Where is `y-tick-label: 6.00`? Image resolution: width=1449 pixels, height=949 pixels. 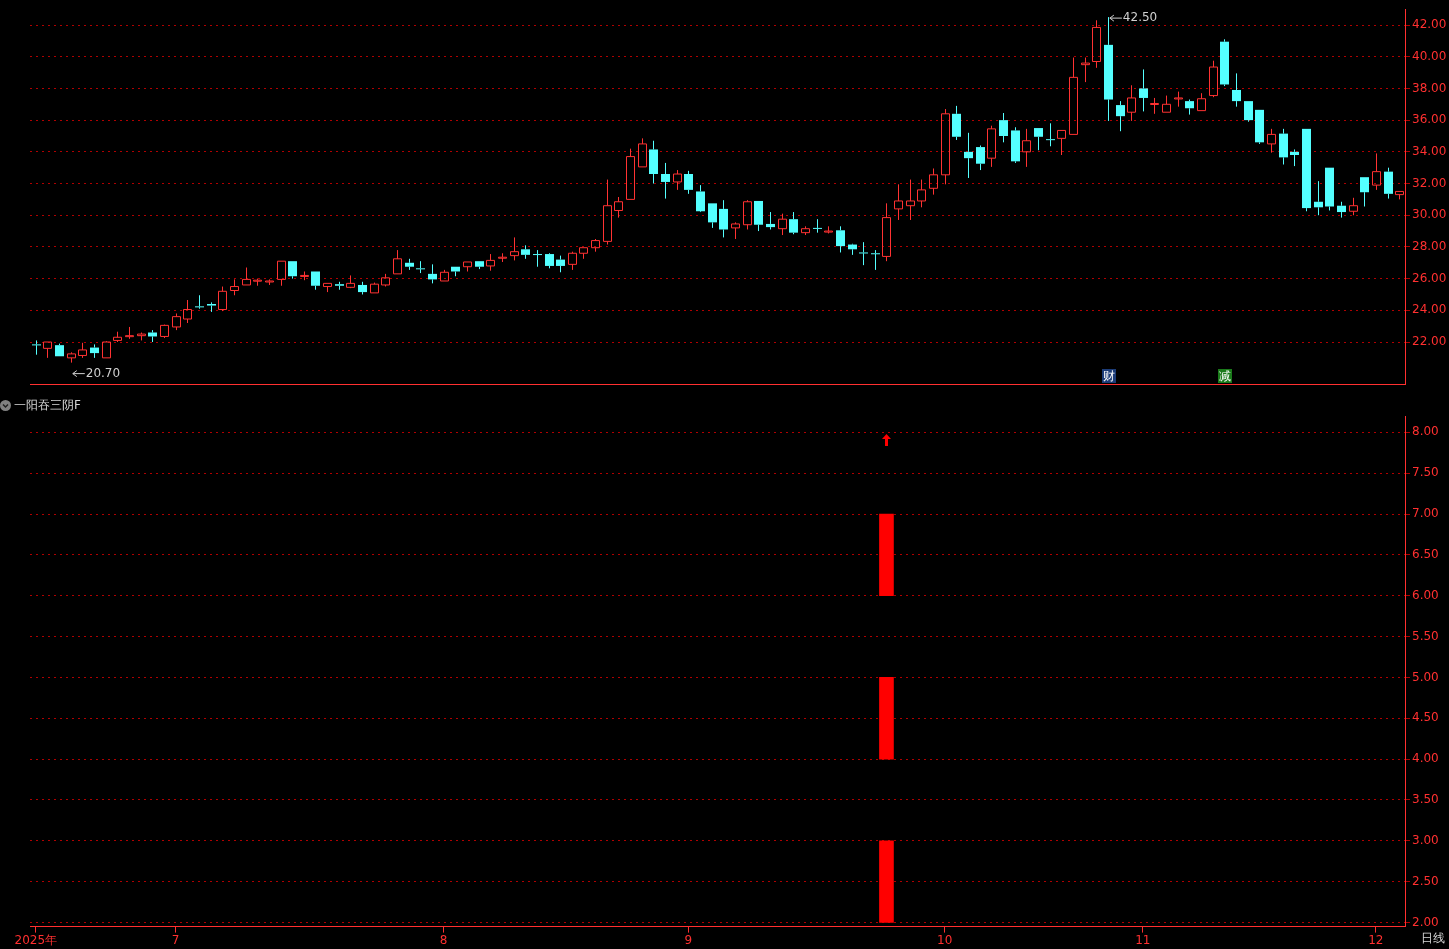
y-tick-label: 6.00 is located at coordinates (1425, 594).